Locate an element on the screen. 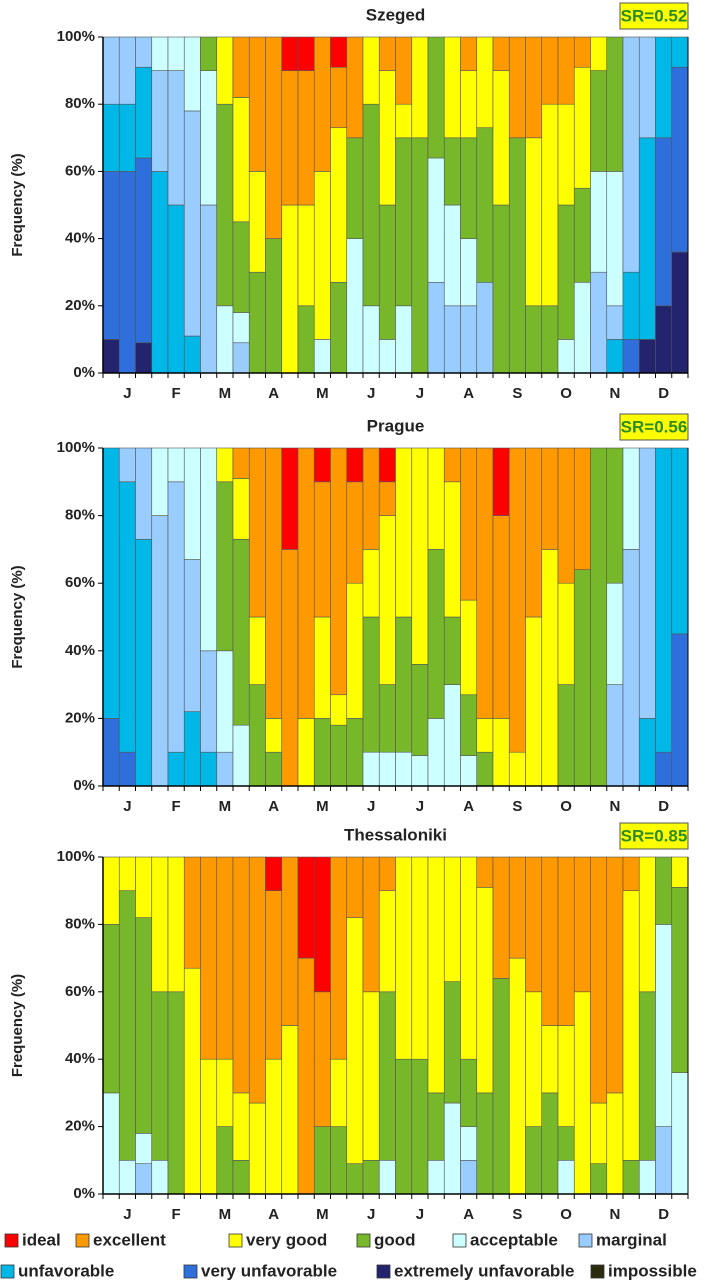 The height and width of the screenshot is (1286, 705). annotation: SR=0.52 is located at coordinates (654, 15).